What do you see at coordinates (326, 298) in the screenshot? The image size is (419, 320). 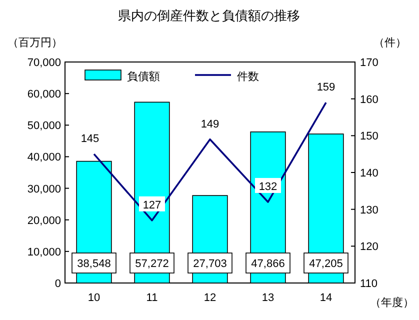 I see `x-tick-label: 14` at bounding box center [326, 298].